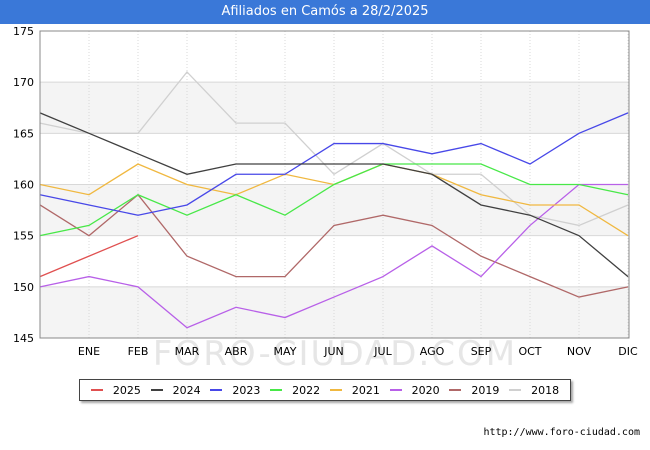 The height and width of the screenshot is (450, 650). I want to click on x-tick-label: SEP, so click(481, 351).